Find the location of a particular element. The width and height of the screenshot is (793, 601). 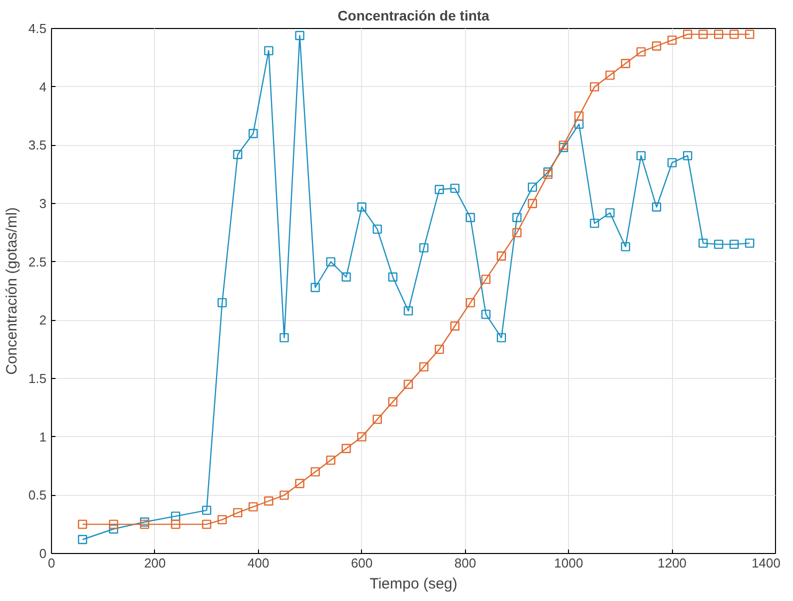

y-tick-label: 3.5 is located at coordinates (37, 145).